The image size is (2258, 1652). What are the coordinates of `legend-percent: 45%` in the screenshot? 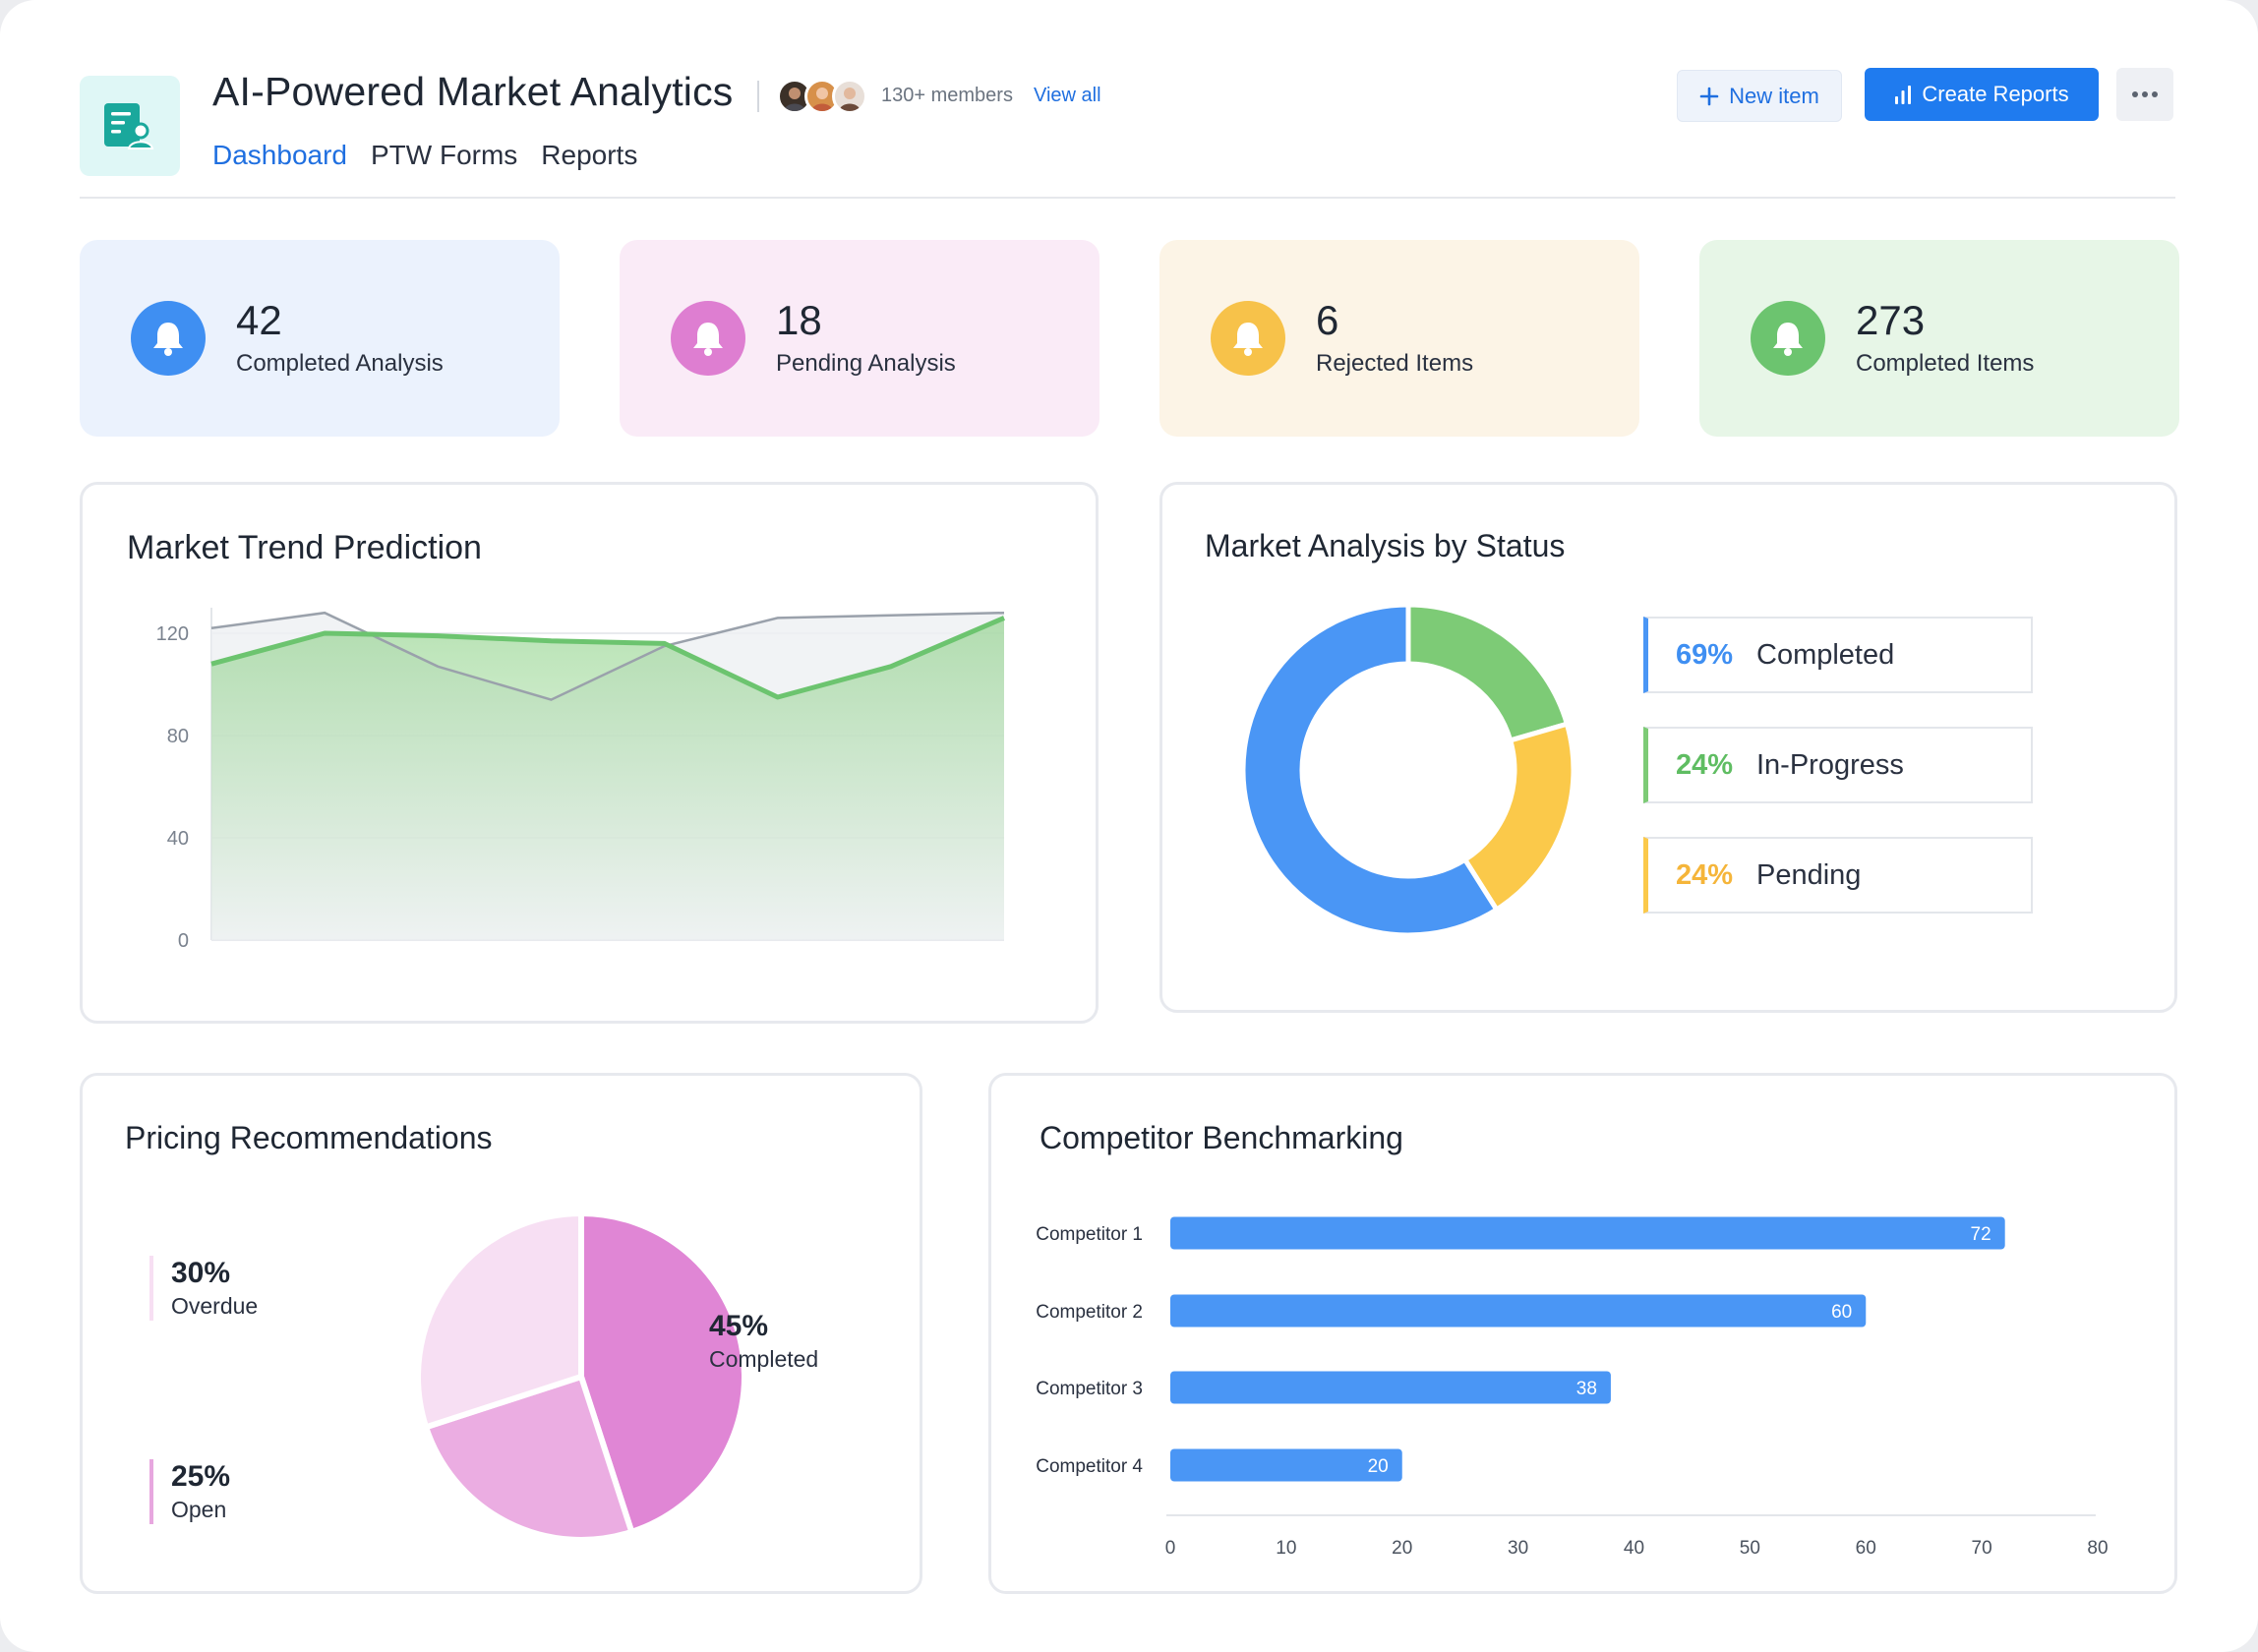 It's located at (739, 1326).